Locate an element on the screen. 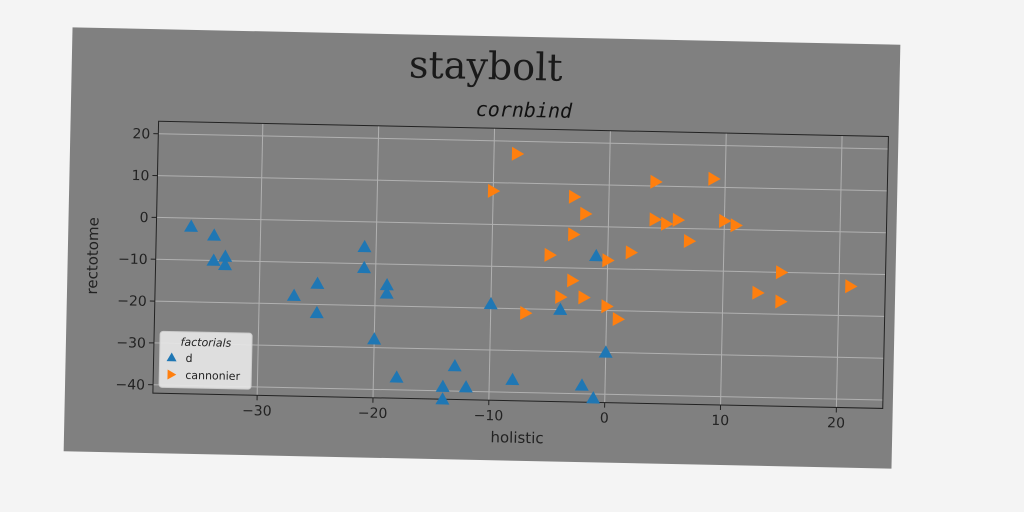 This screenshot has height=512, width=1024. y-tick-label: −20 is located at coordinates (132, 301).